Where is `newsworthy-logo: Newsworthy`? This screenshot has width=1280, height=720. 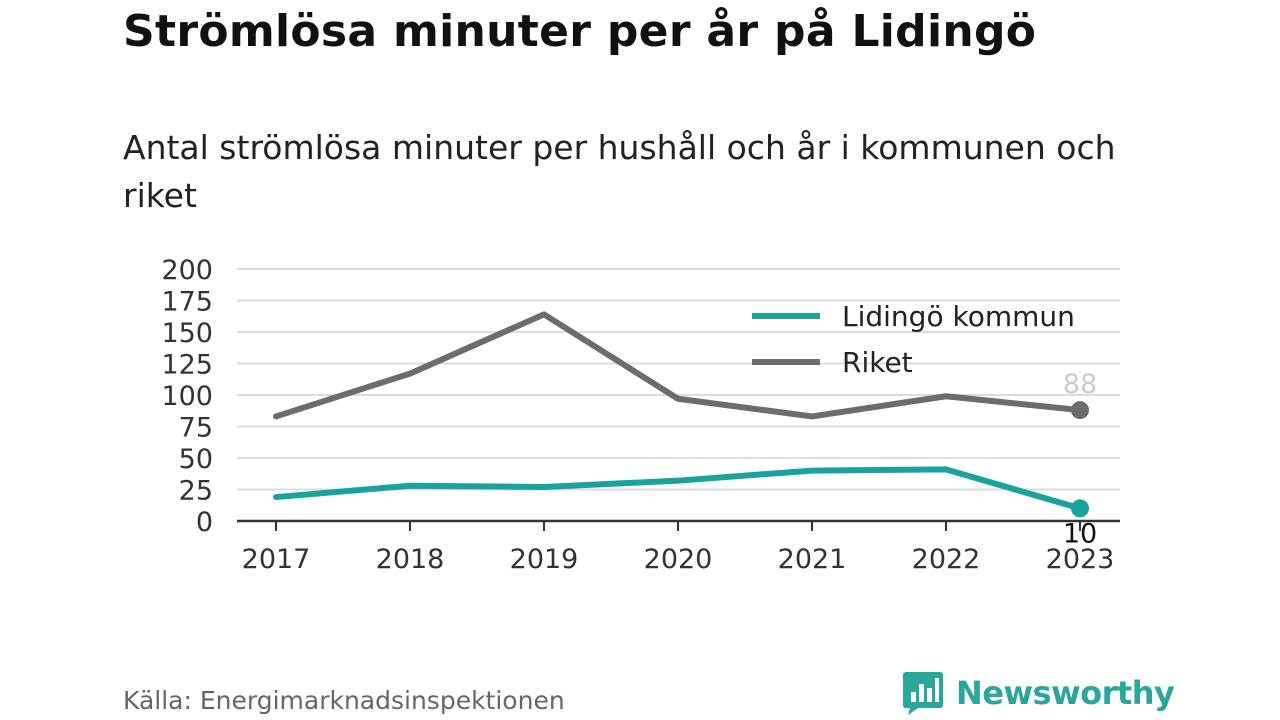
newsworthy-logo: Newsworthy is located at coordinates (1038, 693).